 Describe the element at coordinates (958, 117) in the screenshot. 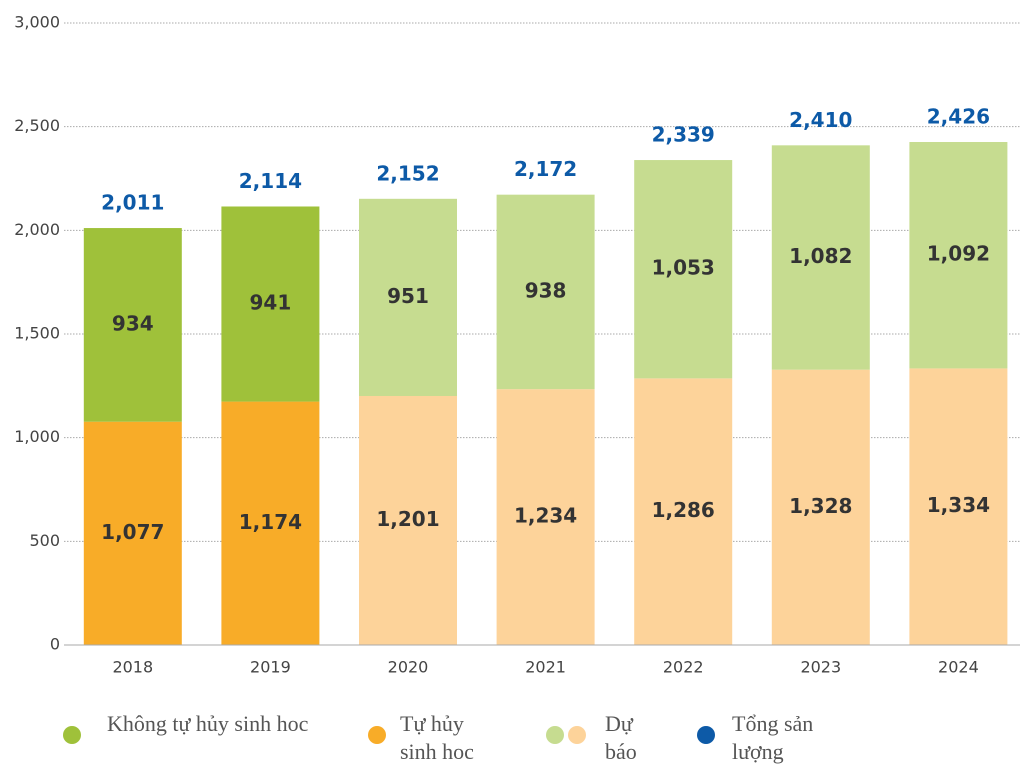

I see `total-label: 2,426` at that location.